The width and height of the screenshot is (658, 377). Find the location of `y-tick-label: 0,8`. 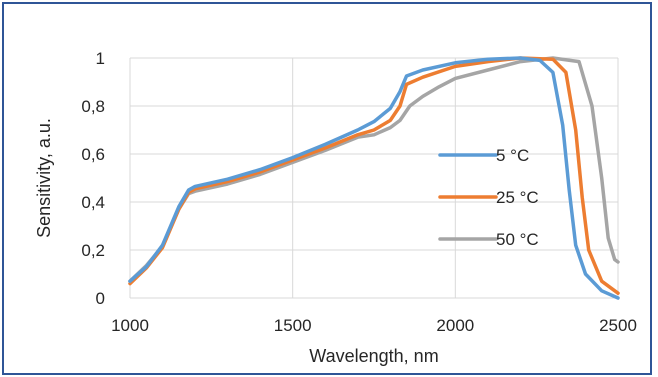

y-tick-label: 0,8 is located at coordinates (93, 106).